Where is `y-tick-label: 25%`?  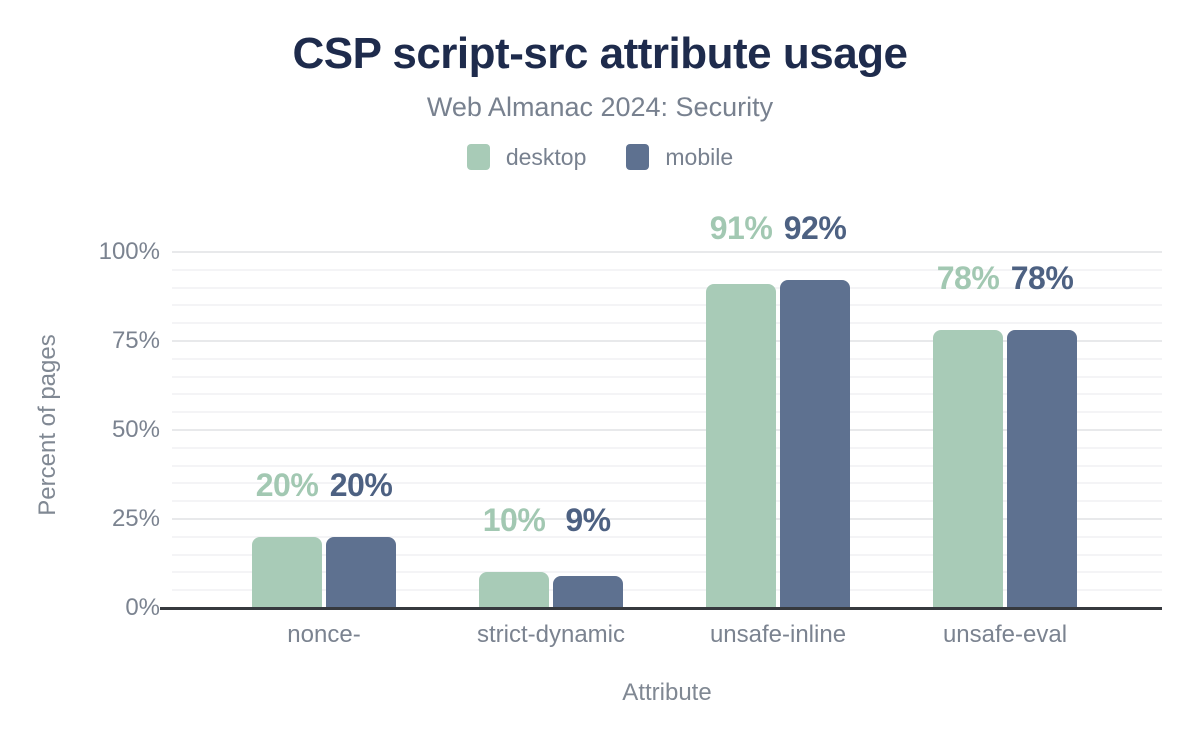
y-tick-label: 25% is located at coordinates (135, 518).